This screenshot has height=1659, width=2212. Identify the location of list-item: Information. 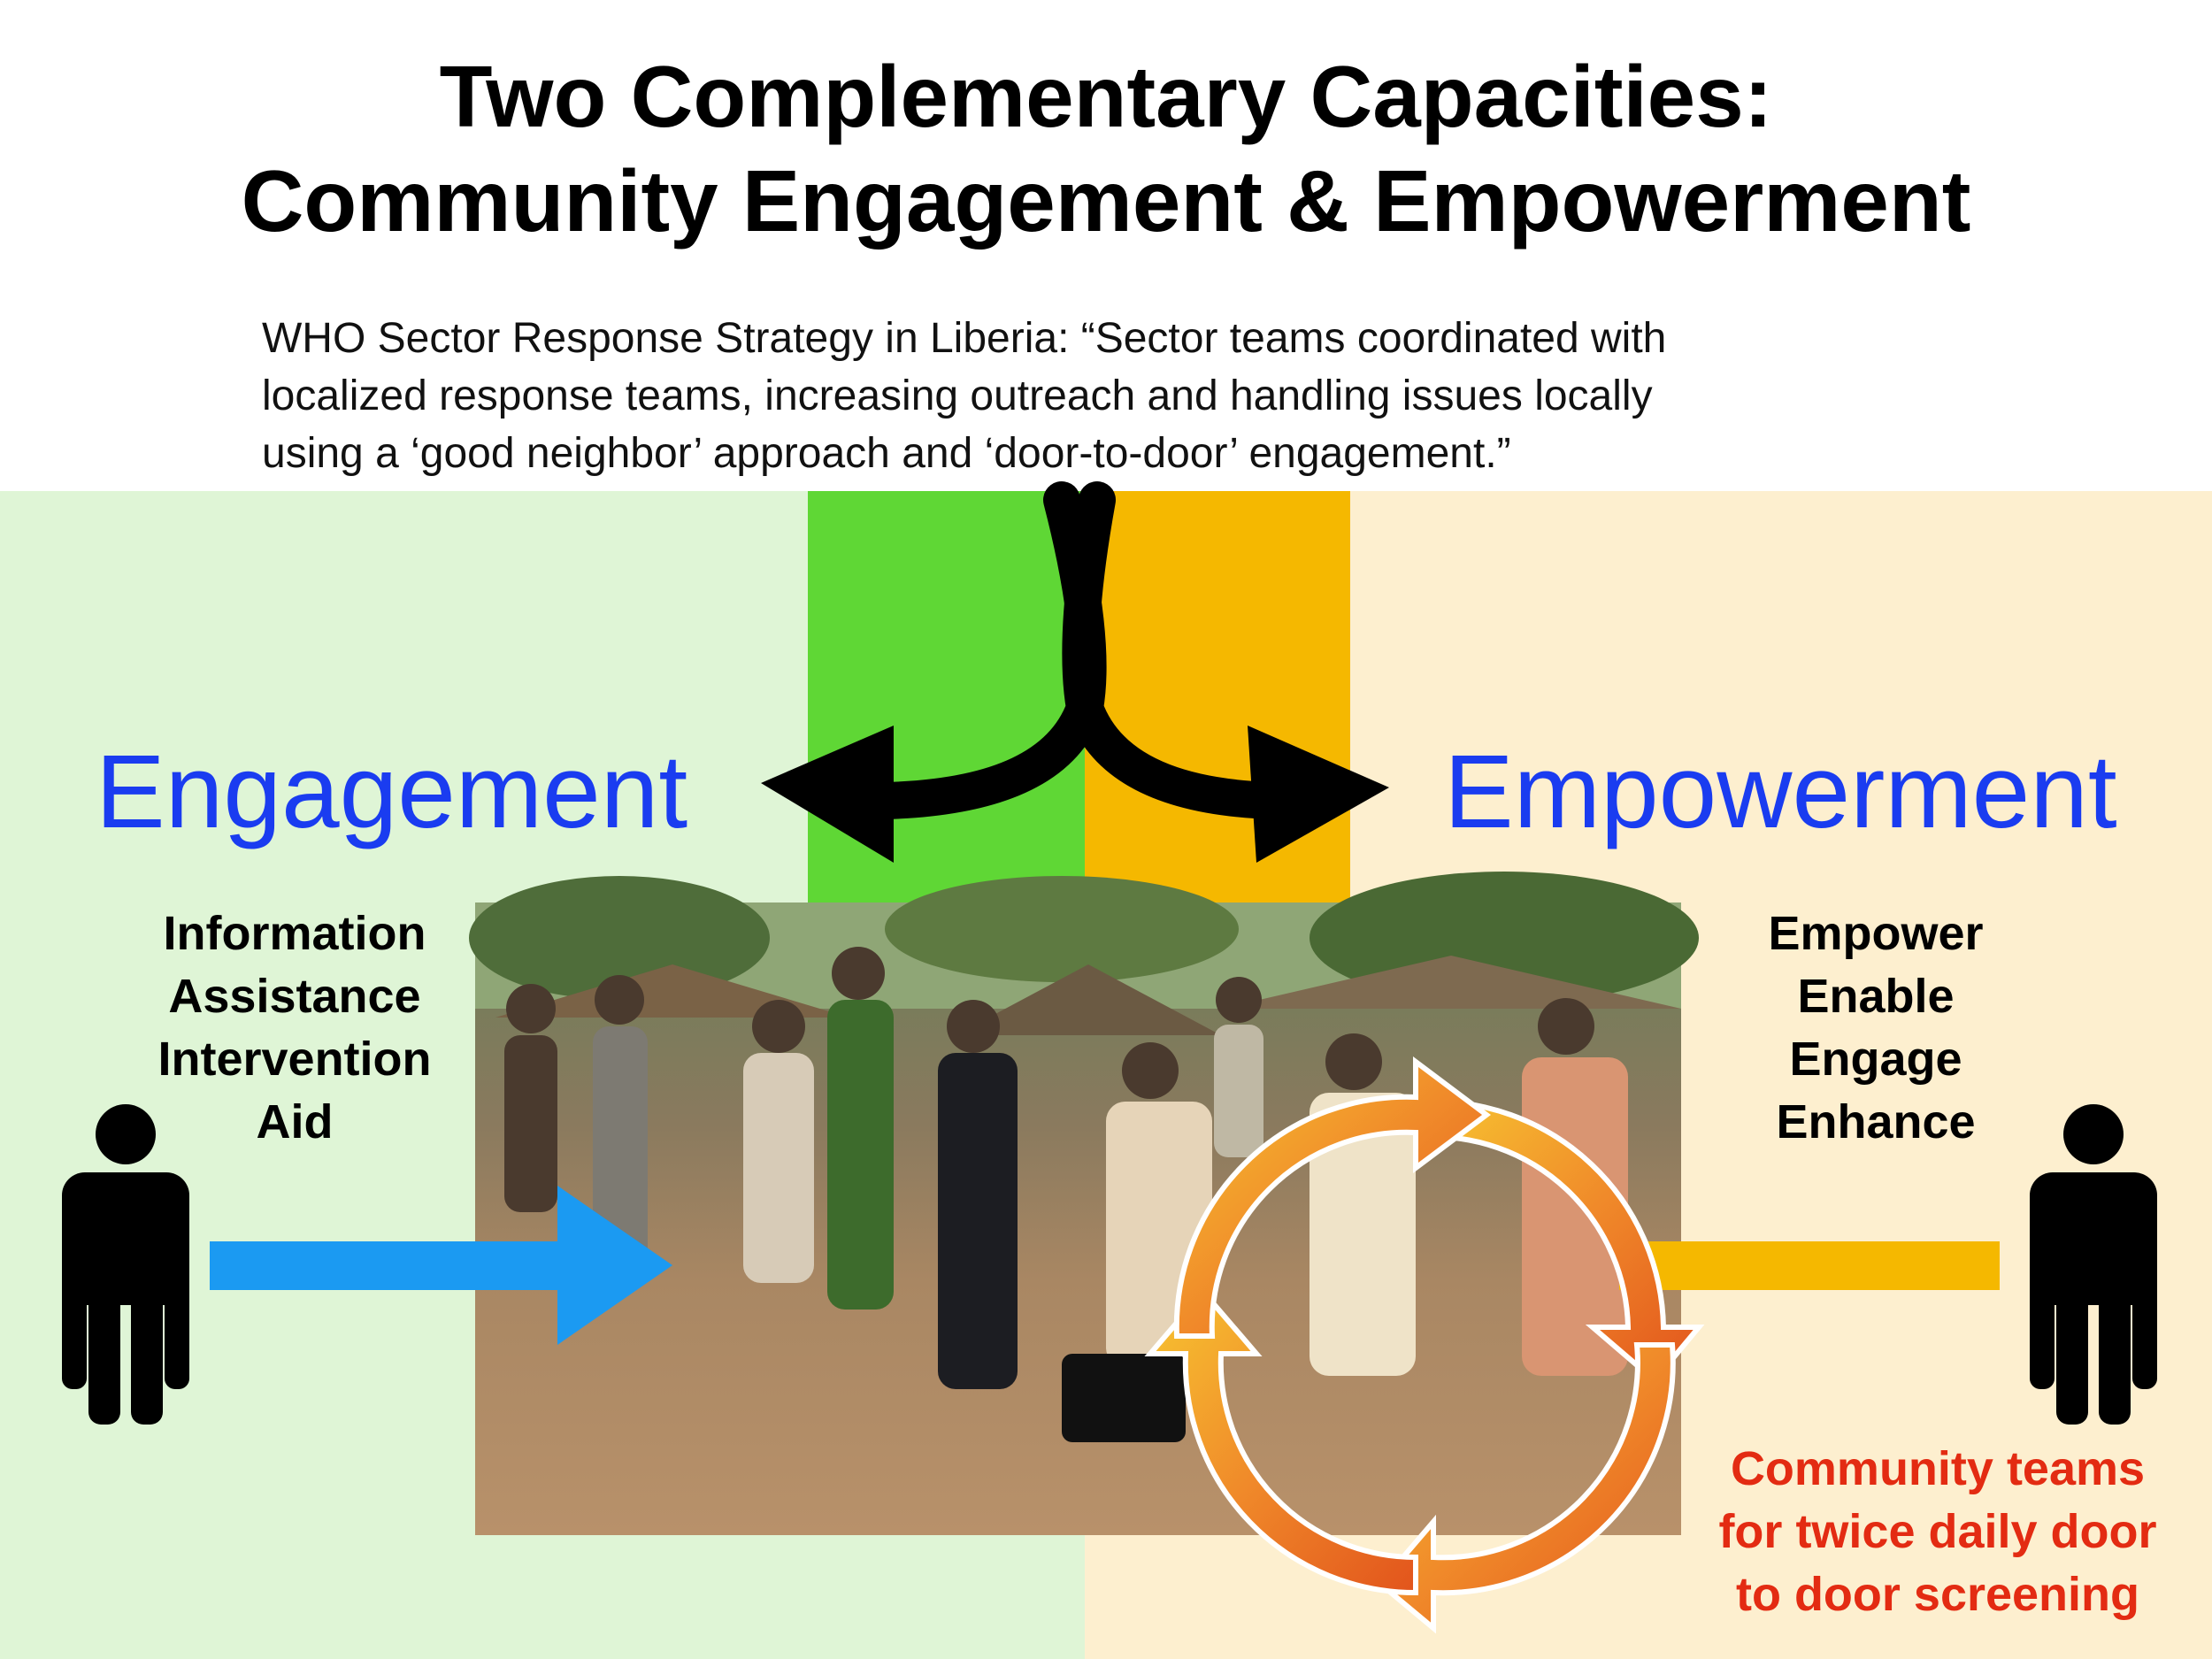
(294, 934).